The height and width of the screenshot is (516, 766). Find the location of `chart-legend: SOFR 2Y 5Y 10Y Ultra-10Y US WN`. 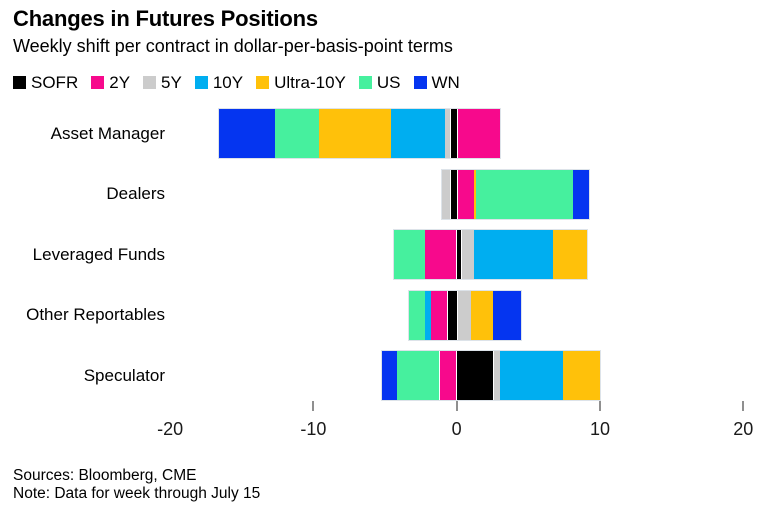

chart-legend: SOFR 2Y 5Y 10Y Ultra-10Y US WN is located at coordinates (236, 82).